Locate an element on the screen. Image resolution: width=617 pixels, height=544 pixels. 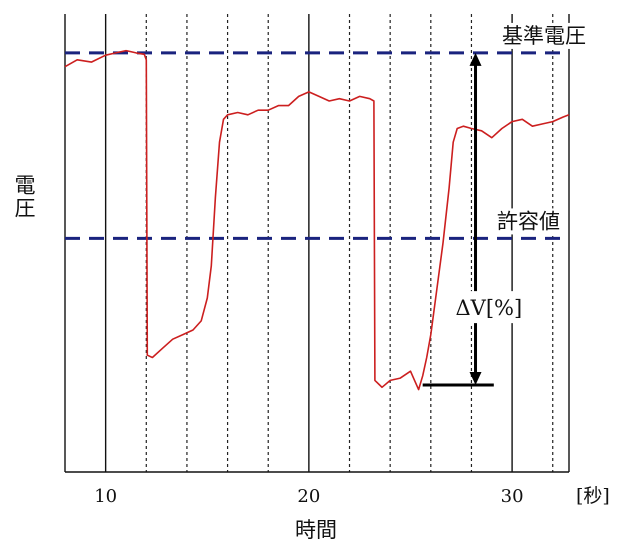
delta-v-label-bg is located at coordinates (496, 307).